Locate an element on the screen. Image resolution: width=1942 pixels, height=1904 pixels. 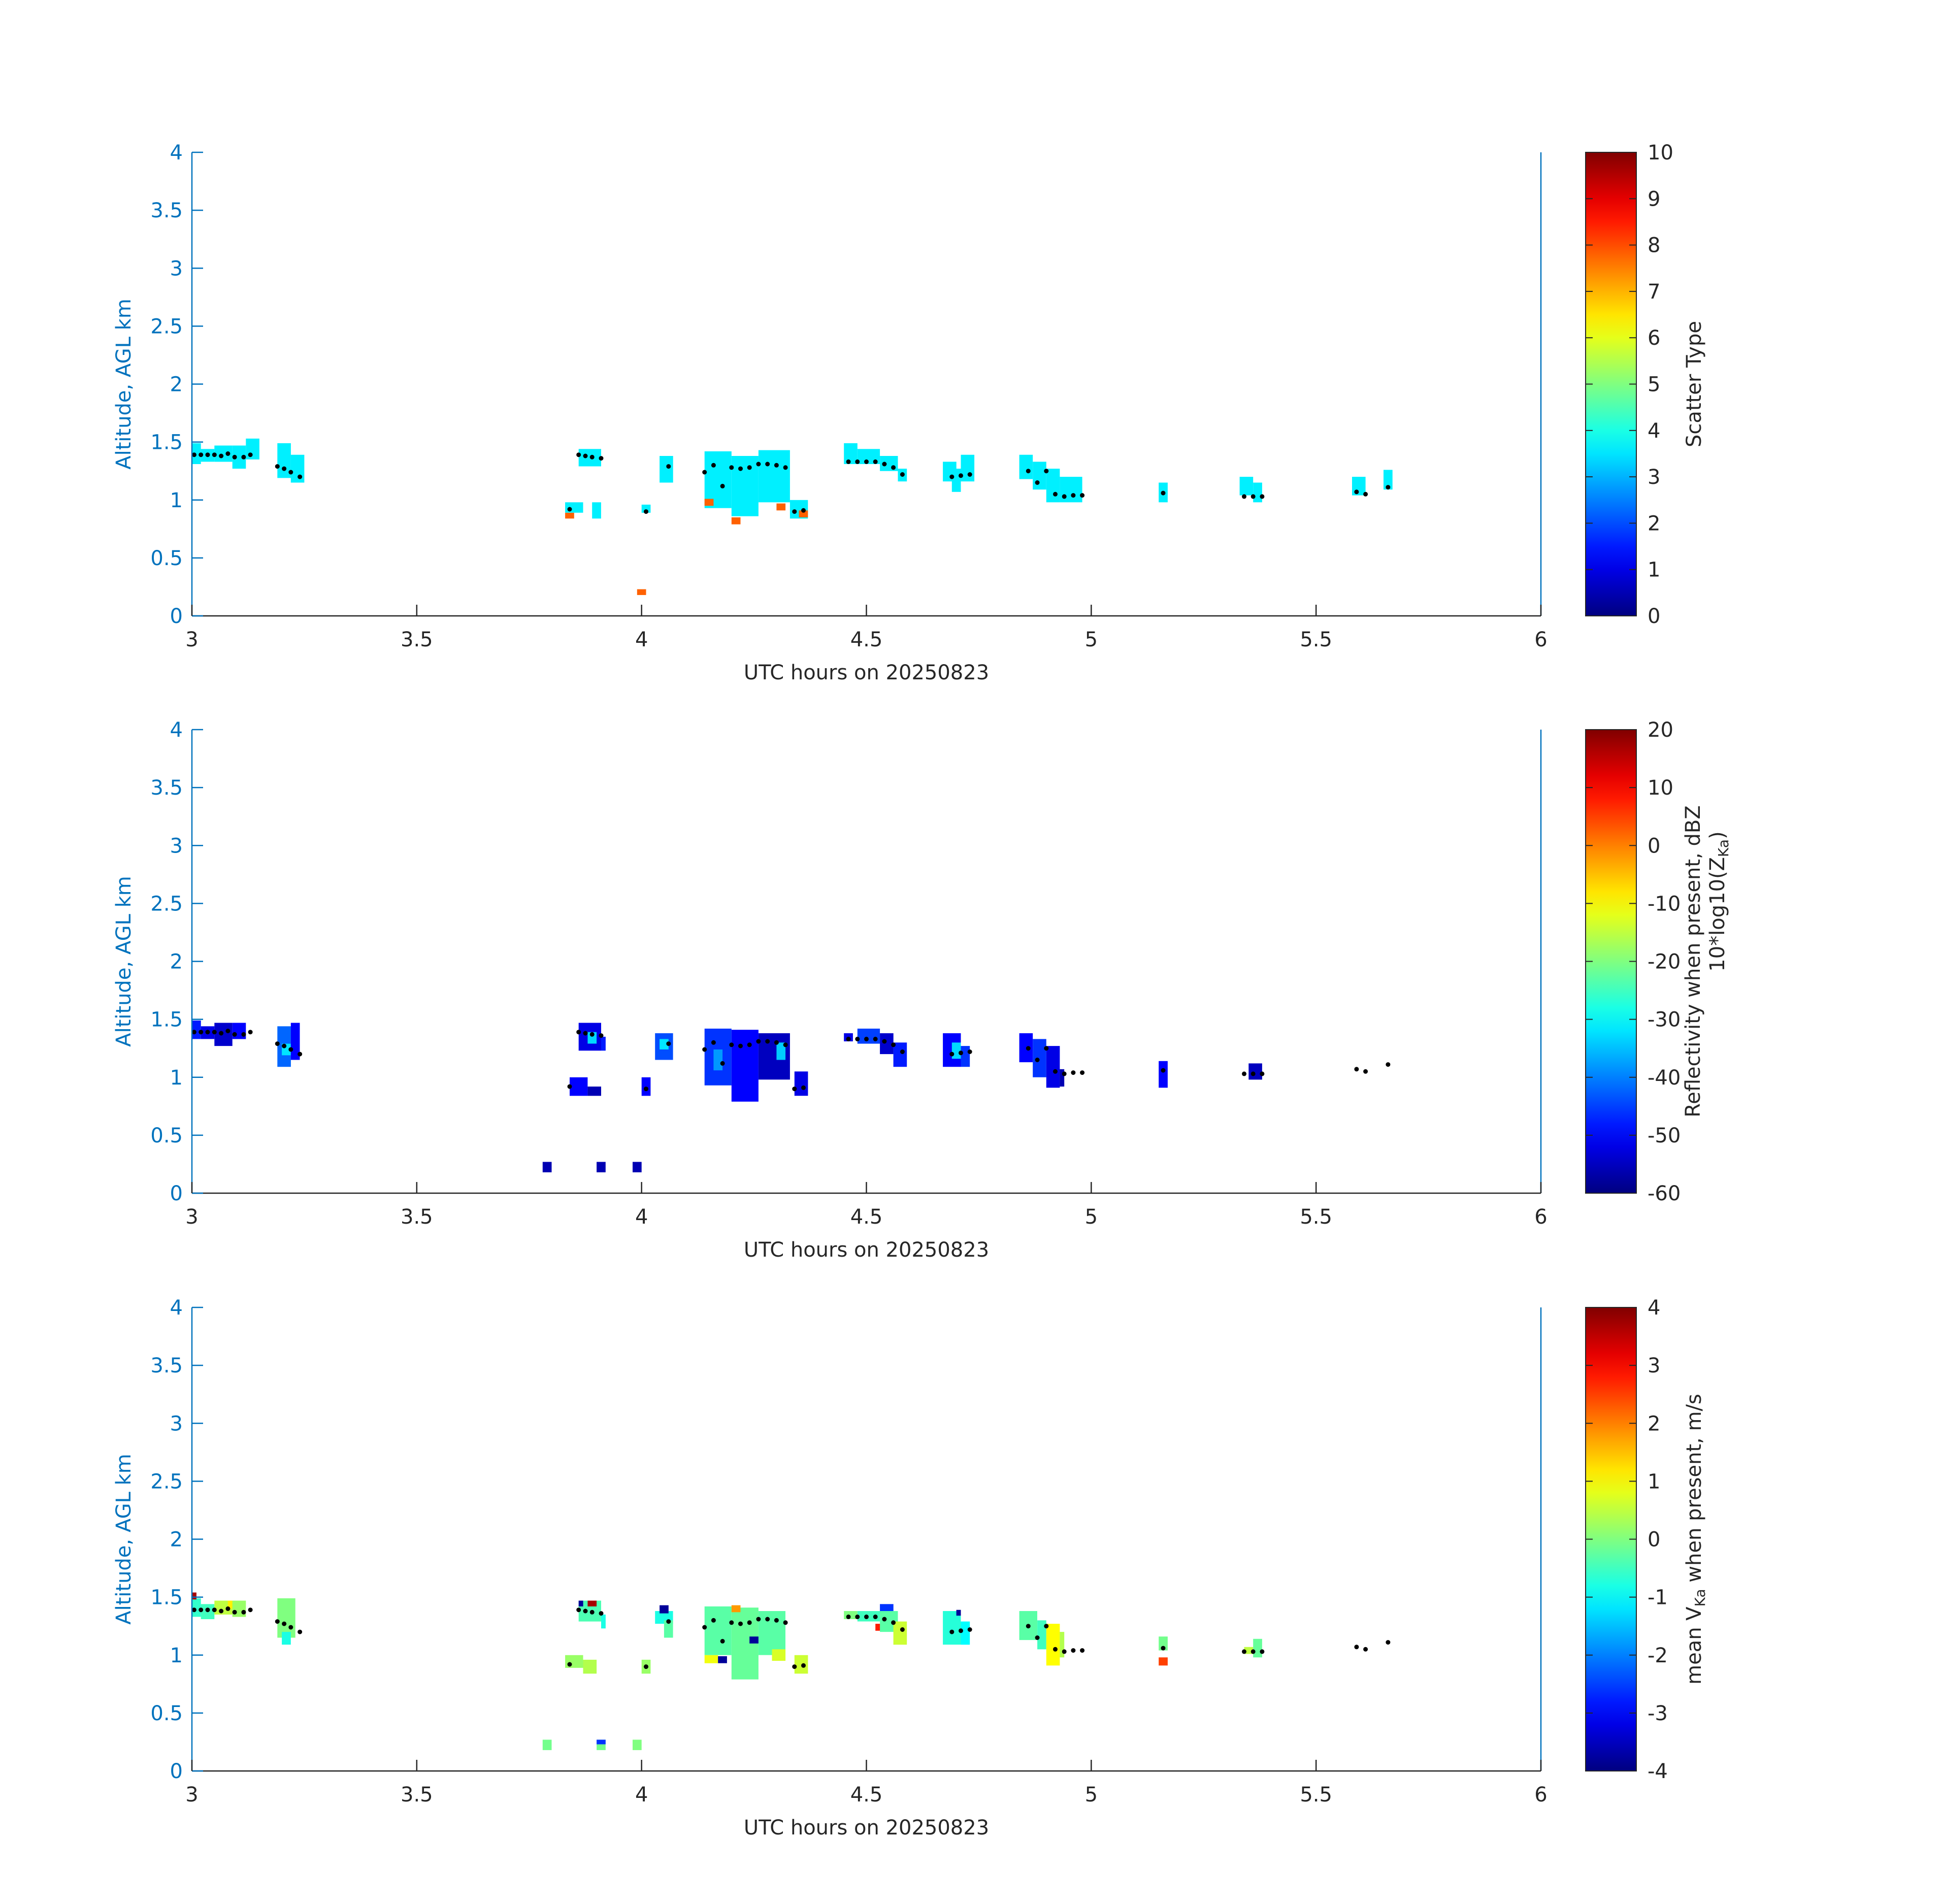
colorbar-tick-label: 6 is located at coordinates (1654, 338).